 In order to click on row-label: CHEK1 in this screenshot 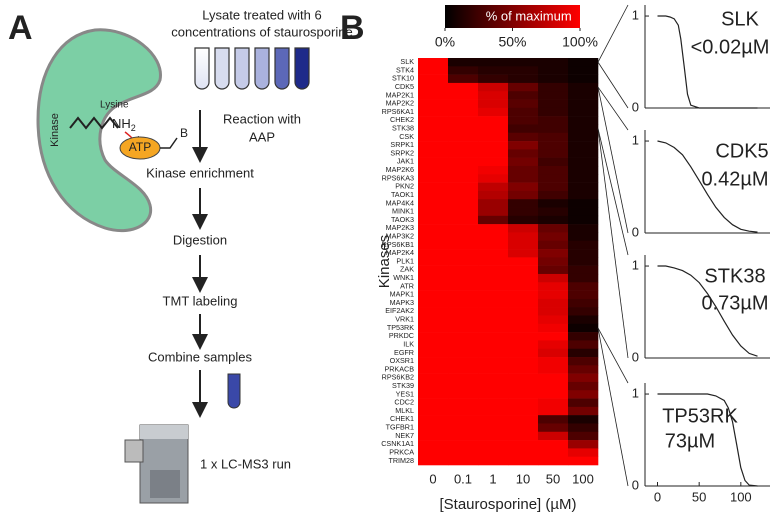, I will do `click(402, 418)`.